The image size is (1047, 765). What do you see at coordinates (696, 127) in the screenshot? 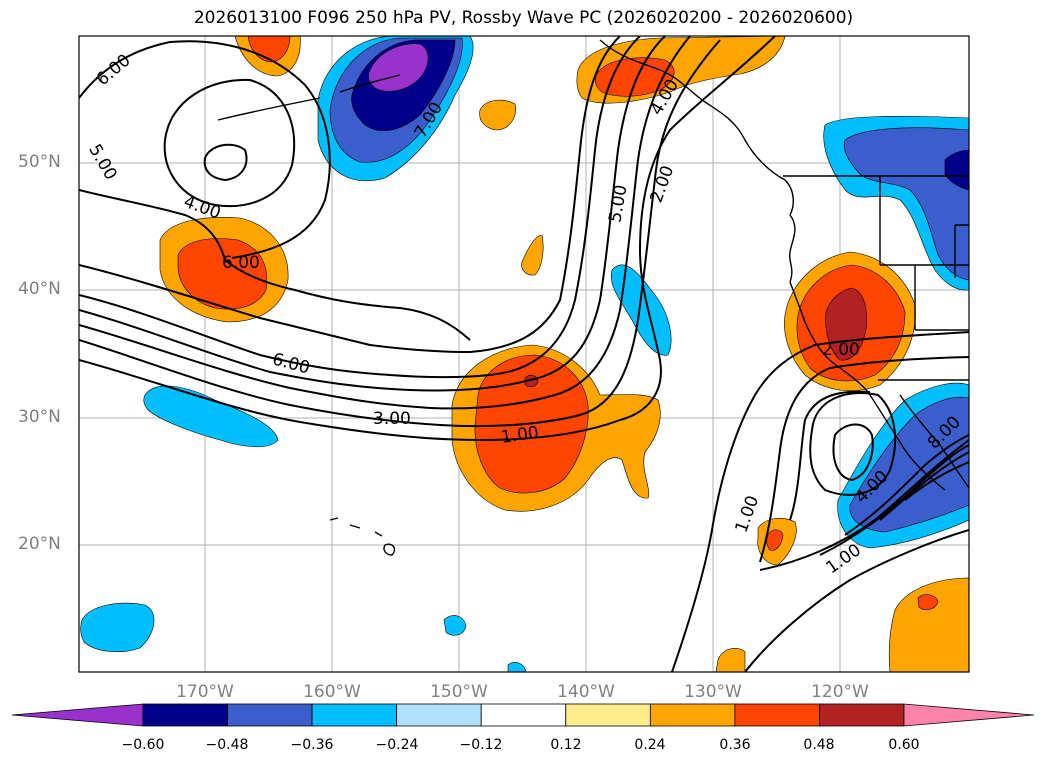
I see `alaska-coast` at bounding box center [696, 127].